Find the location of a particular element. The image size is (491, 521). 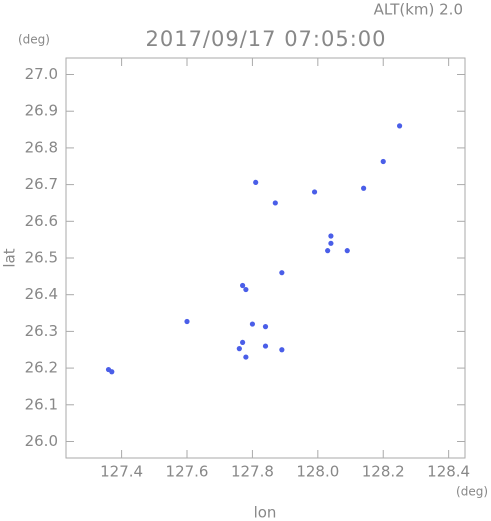

y-tick-label: 26.0 is located at coordinates (41, 441).